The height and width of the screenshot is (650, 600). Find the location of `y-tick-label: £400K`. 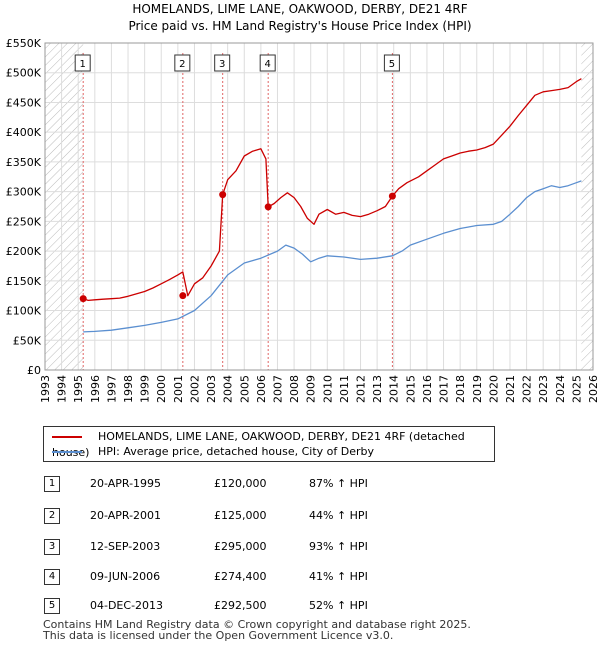

y-tick-label: £400K is located at coordinates (24, 132).